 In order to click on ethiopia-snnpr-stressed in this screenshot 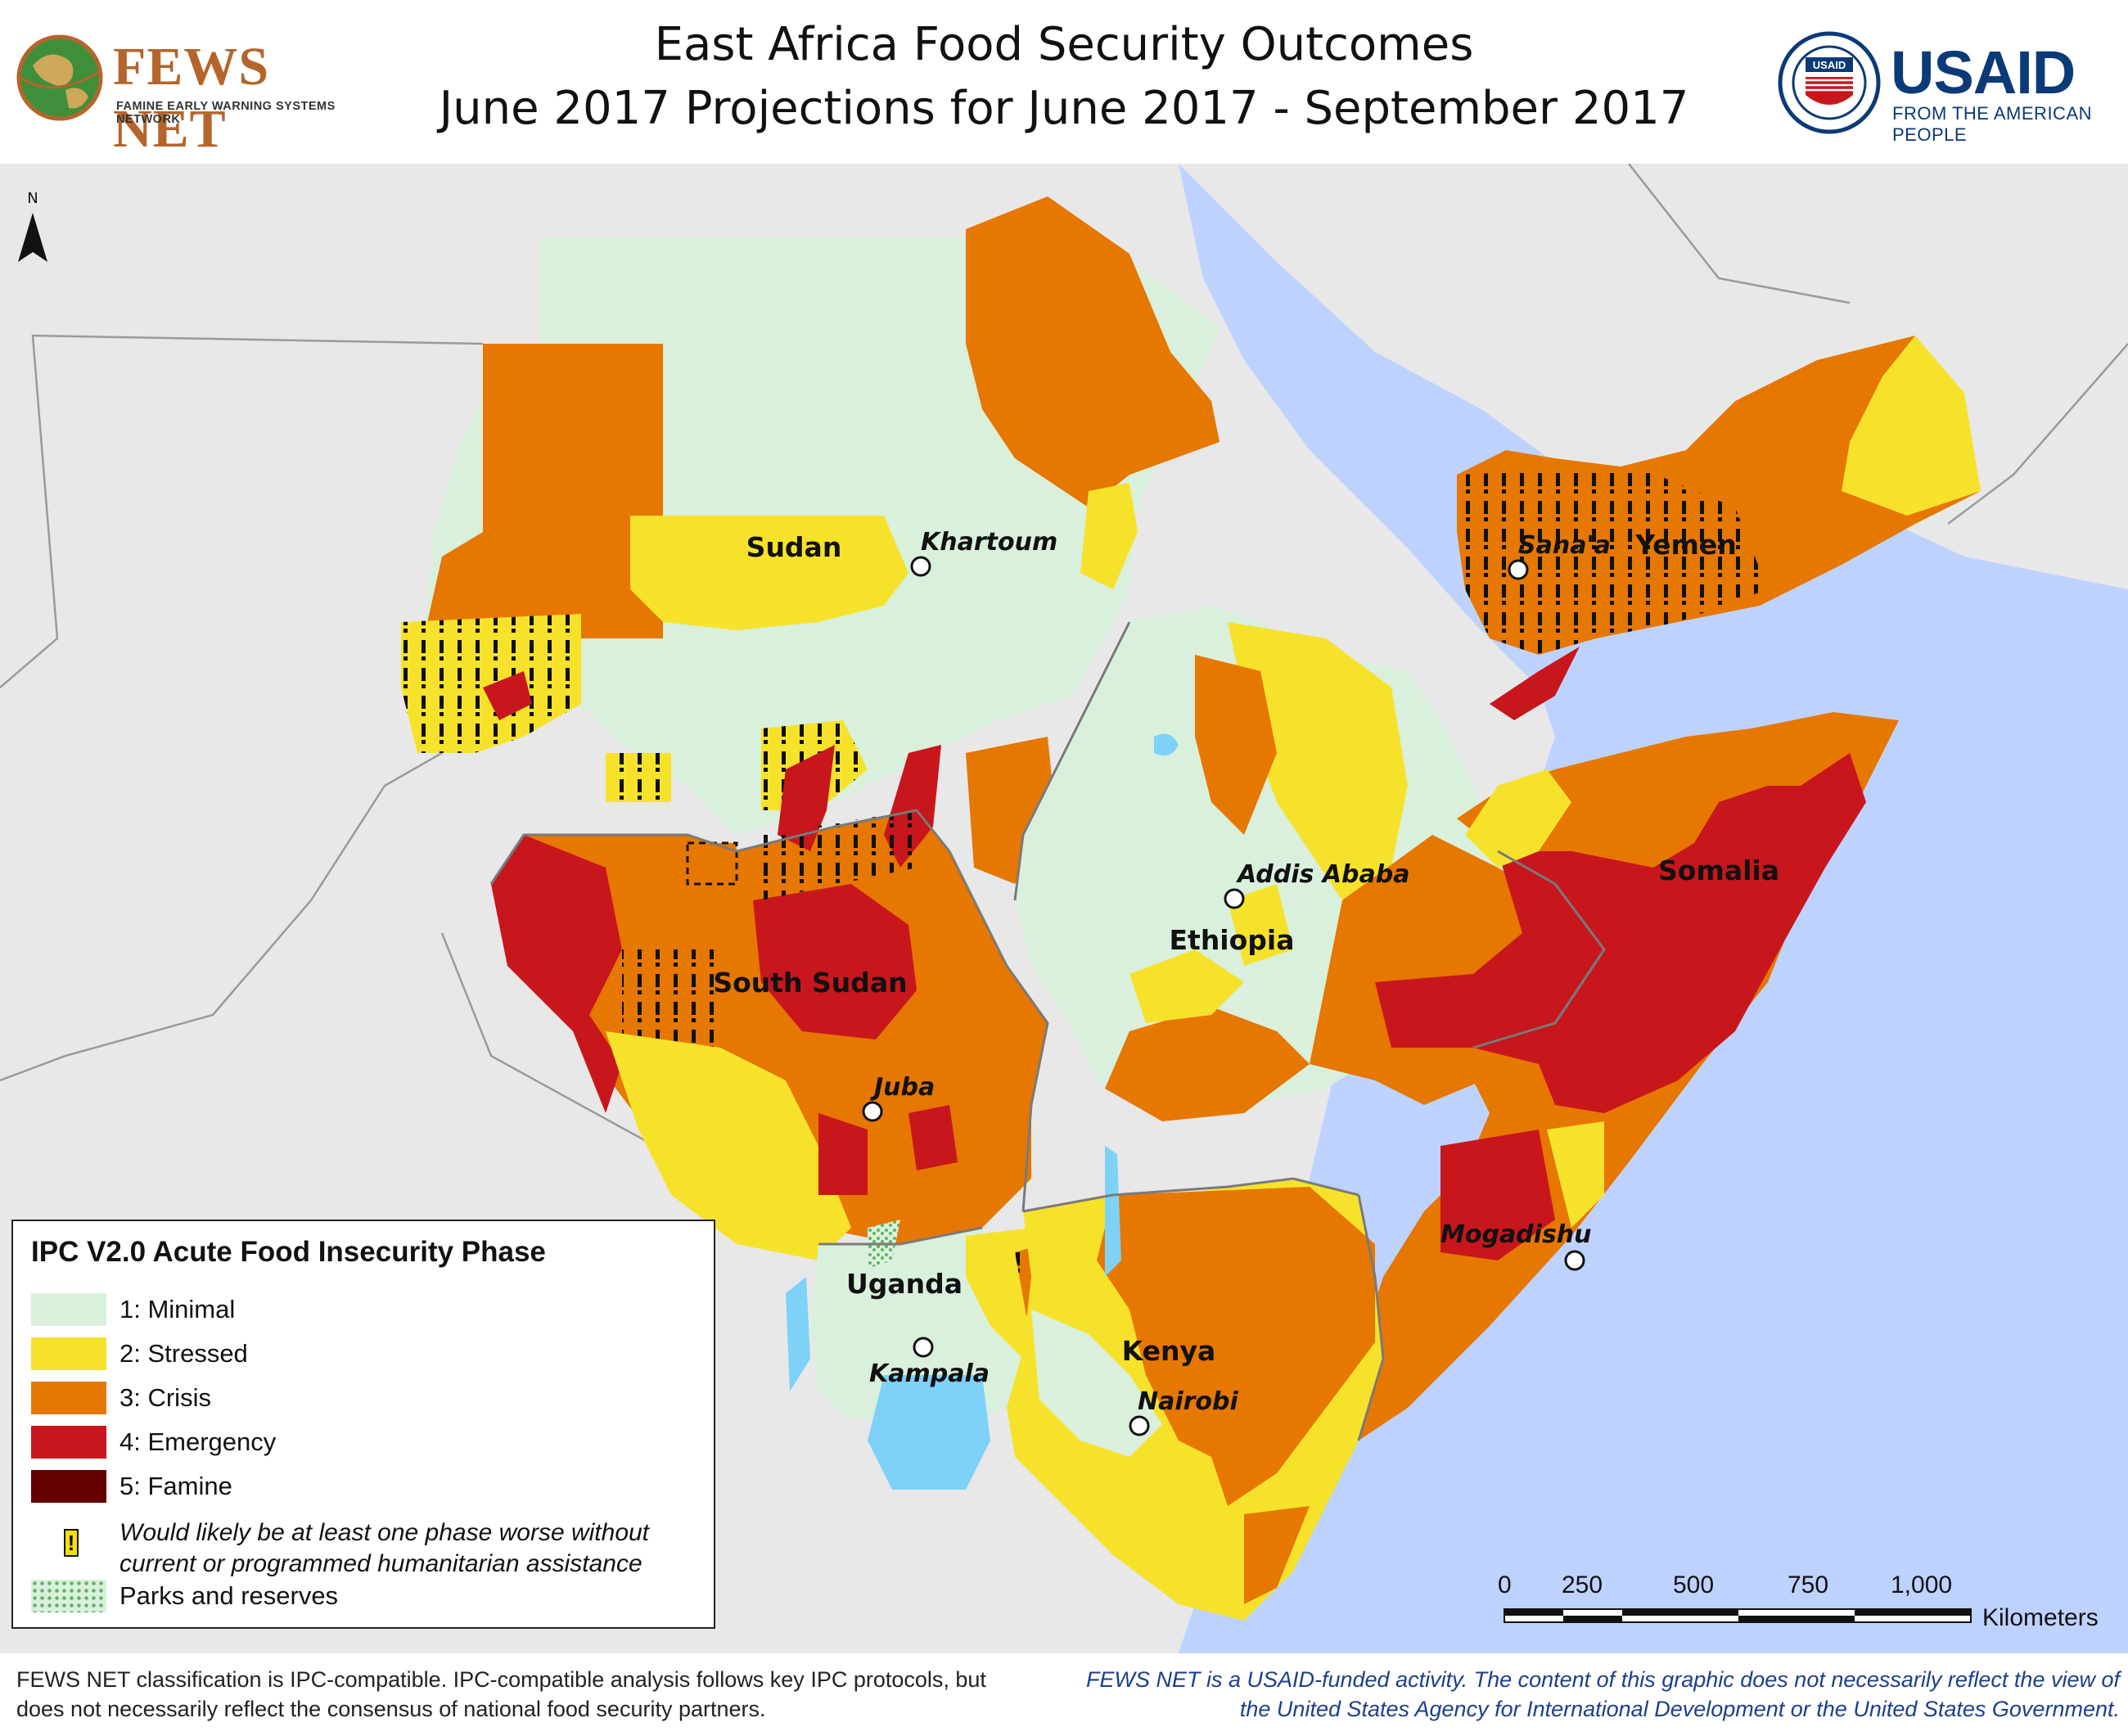, I will do `click(1186, 986)`.